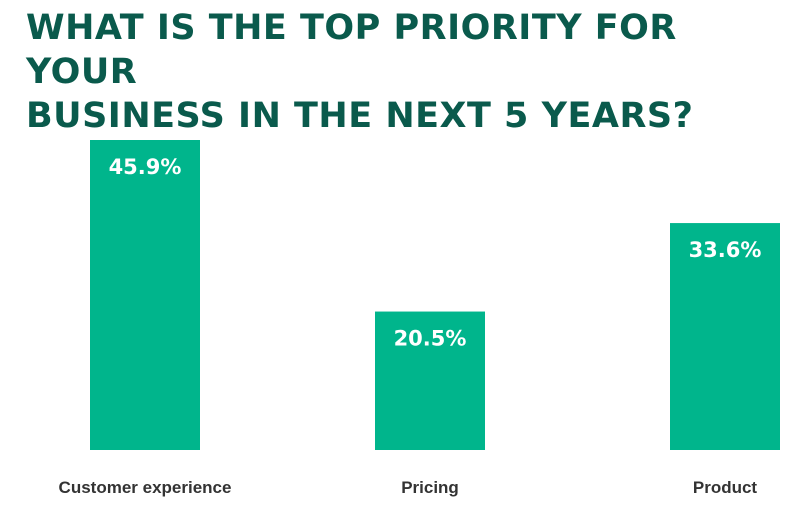 This screenshot has width=808, height=516. Describe the element at coordinates (145, 295) in the screenshot. I see `bar-customer-experience` at that location.